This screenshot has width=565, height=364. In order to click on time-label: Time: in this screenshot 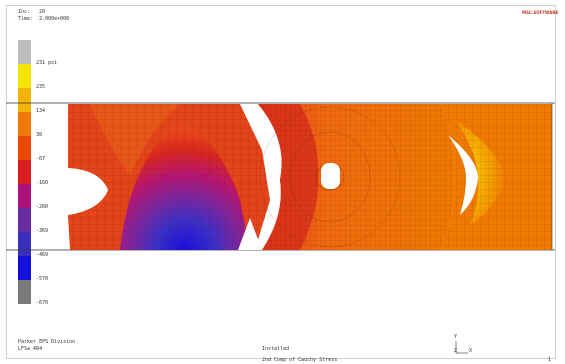, I will do `click(26, 19)`.